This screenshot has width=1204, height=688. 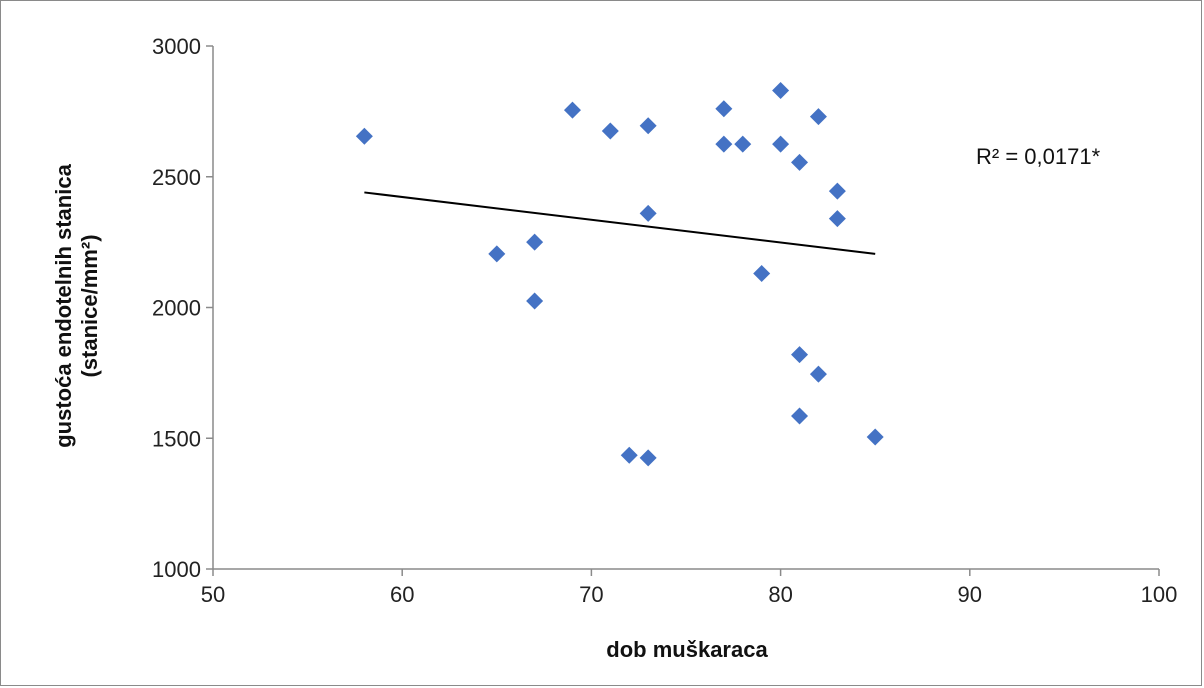 I want to click on y-tick-label: 2500, so click(x=176, y=177).